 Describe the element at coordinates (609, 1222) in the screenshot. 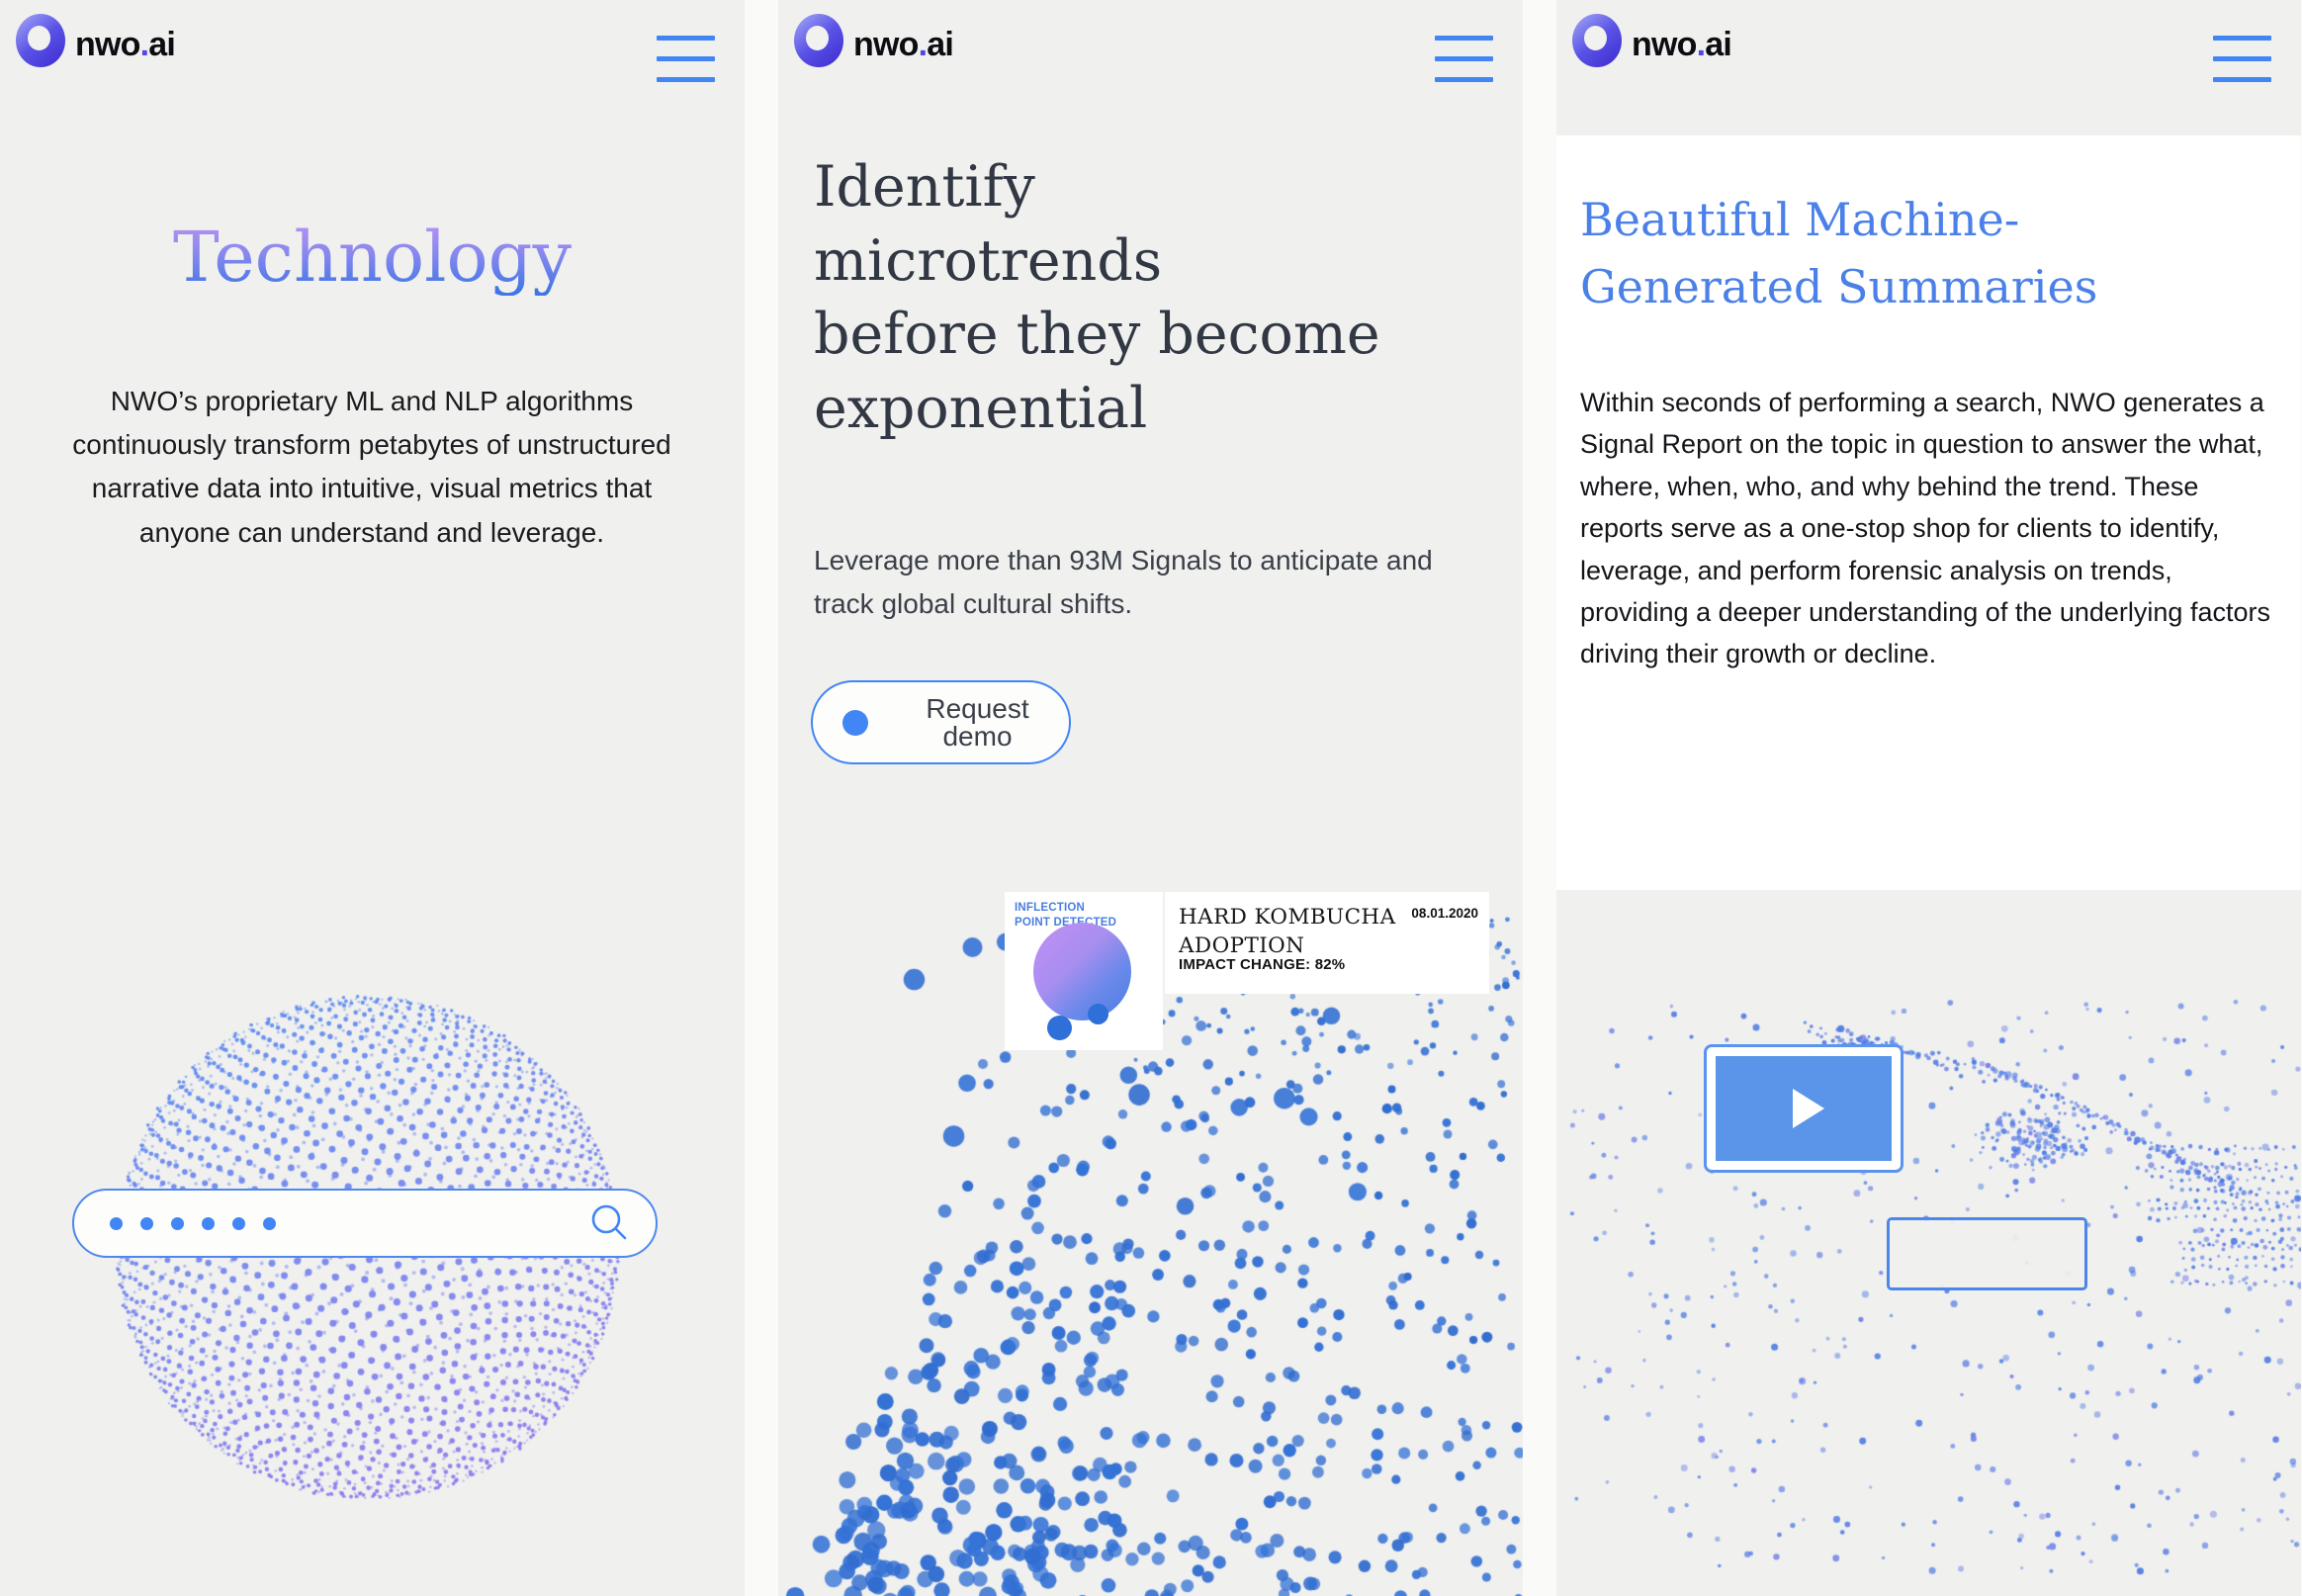

I see `search-icon` at that location.